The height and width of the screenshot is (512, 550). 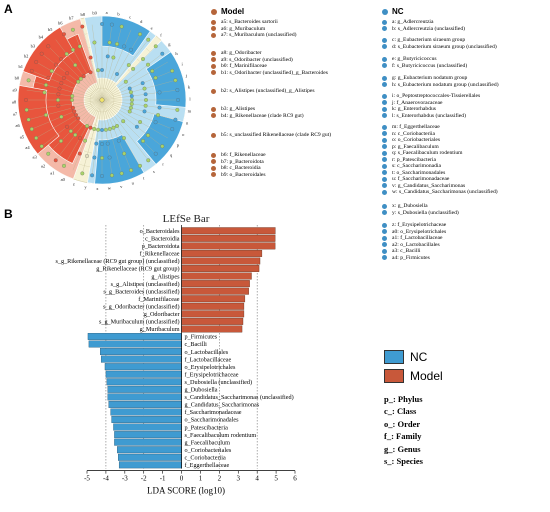 I want to click on nc-legend-item: k: g_Enterorhabdus, so click(x=414, y=109).